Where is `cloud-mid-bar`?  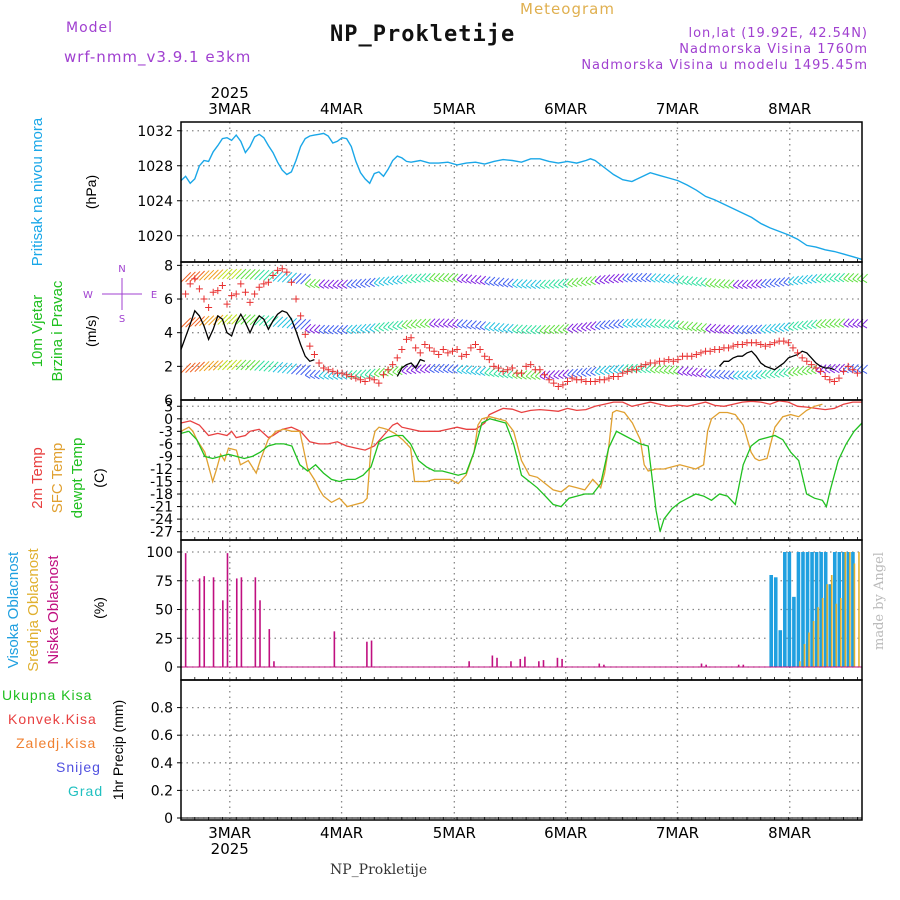
cloud-mid-bar is located at coordinates (850, 609).